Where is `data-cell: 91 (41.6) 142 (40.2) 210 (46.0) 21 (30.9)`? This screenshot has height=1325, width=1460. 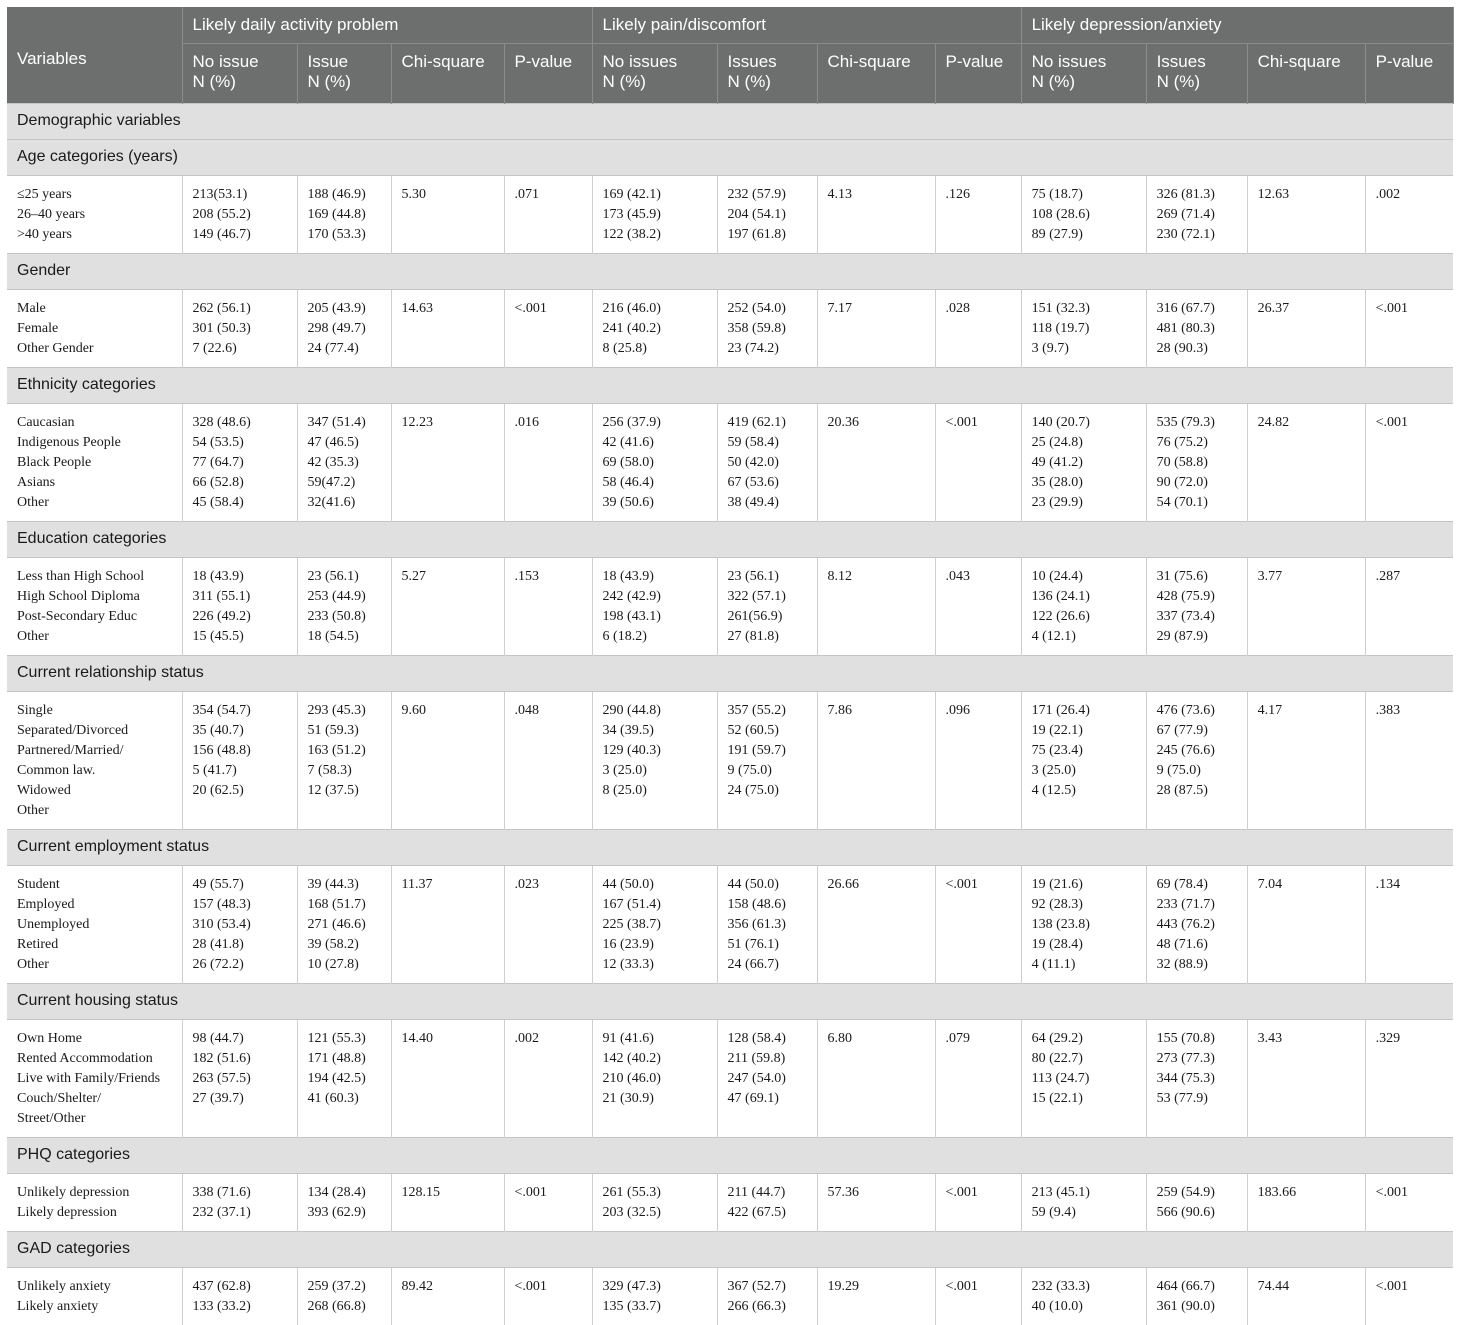 data-cell: 91 (41.6) 142 (40.2) 210 (46.0) 21 (30.9) is located at coordinates (655, 1078).